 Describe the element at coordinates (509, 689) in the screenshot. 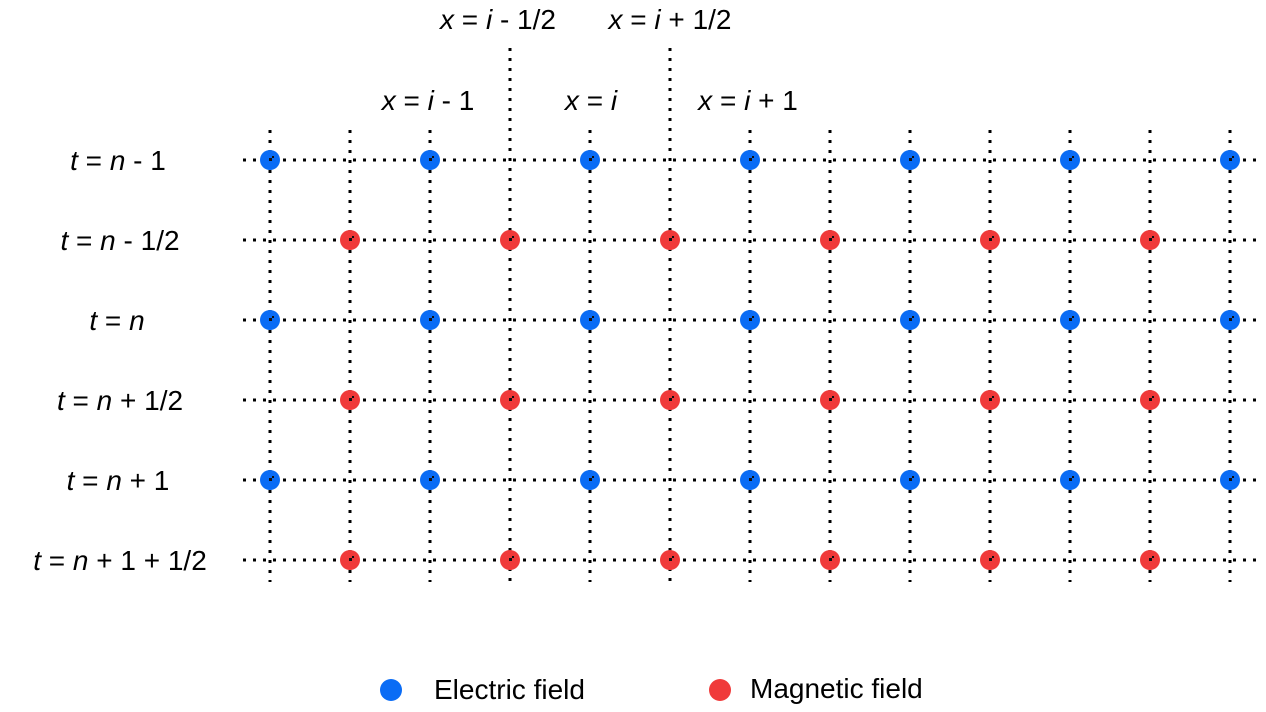

I see `legend-electric-label: Electric field` at that location.